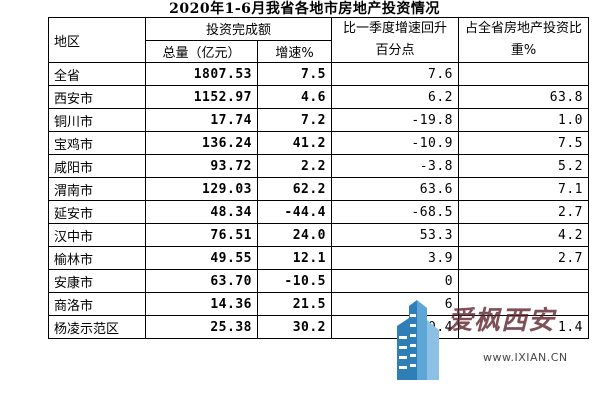 This screenshot has height=408, width=599. What do you see at coordinates (201, 97) in the screenshot?
I see `cell-total: 1152.97` at bounding box center [201, 97].